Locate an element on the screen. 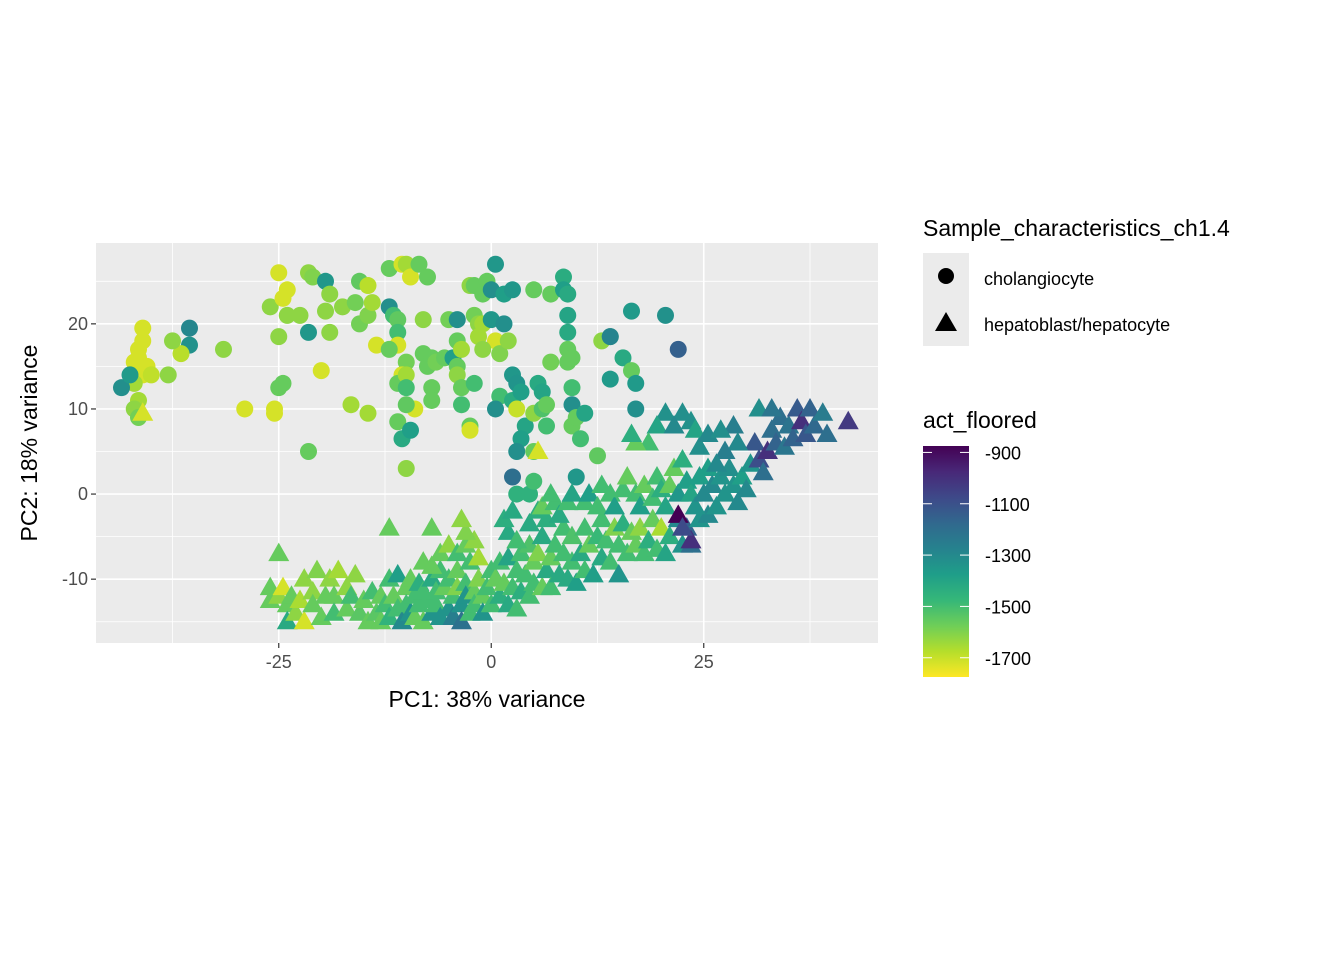 Image resolution: width=1344 pixels, height=960 pixels. y-tick-label: -10 is located at coordinates (75, 579).